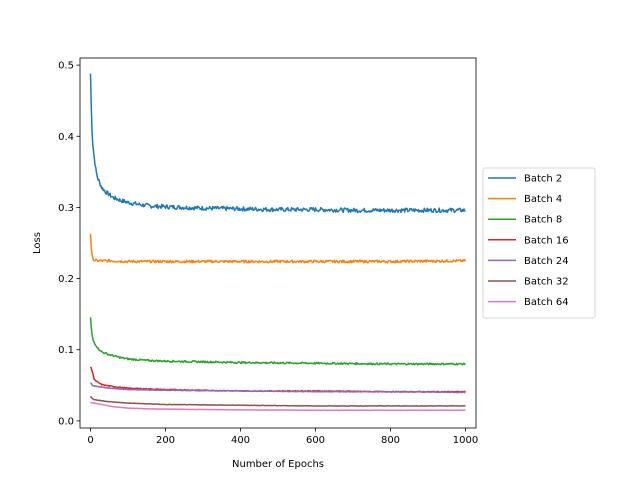 The image size is (640, 480). What do you see at coordinates (66, 350) in the screenshot?
I see `y-tick-label: 0.1` at bounding box center [66, 350].